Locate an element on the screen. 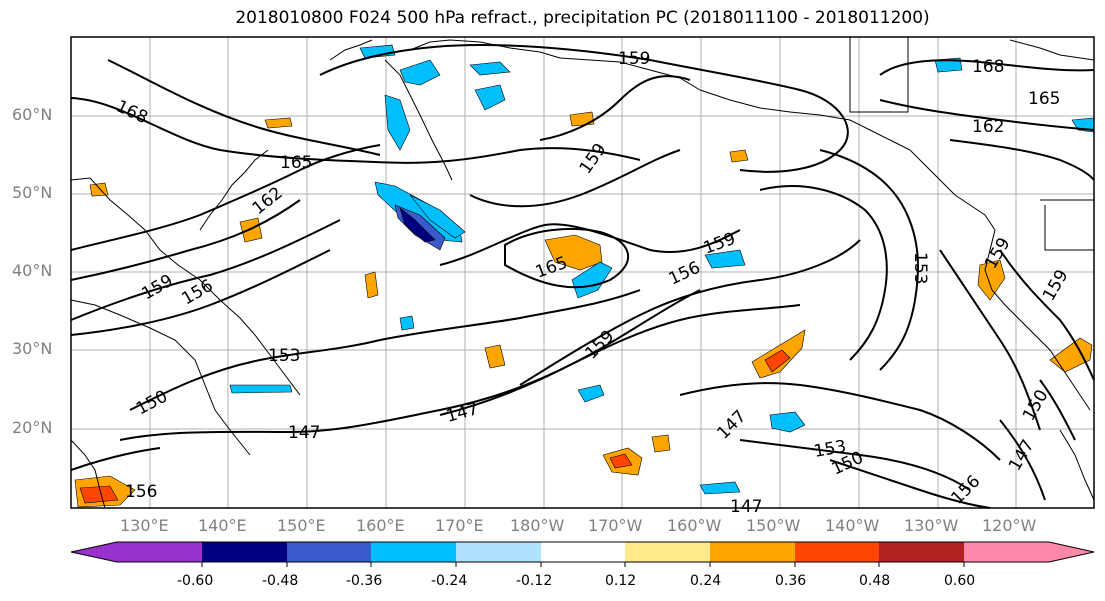  lon-label: 130°E is located at coordinates (144, 525).